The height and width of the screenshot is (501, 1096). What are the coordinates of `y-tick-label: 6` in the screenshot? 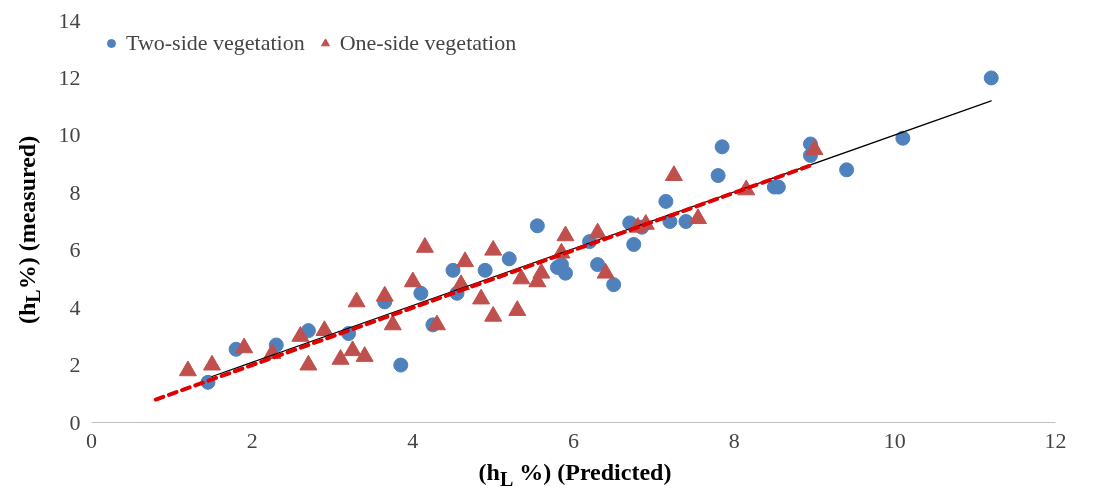 It's located at (75, 250).